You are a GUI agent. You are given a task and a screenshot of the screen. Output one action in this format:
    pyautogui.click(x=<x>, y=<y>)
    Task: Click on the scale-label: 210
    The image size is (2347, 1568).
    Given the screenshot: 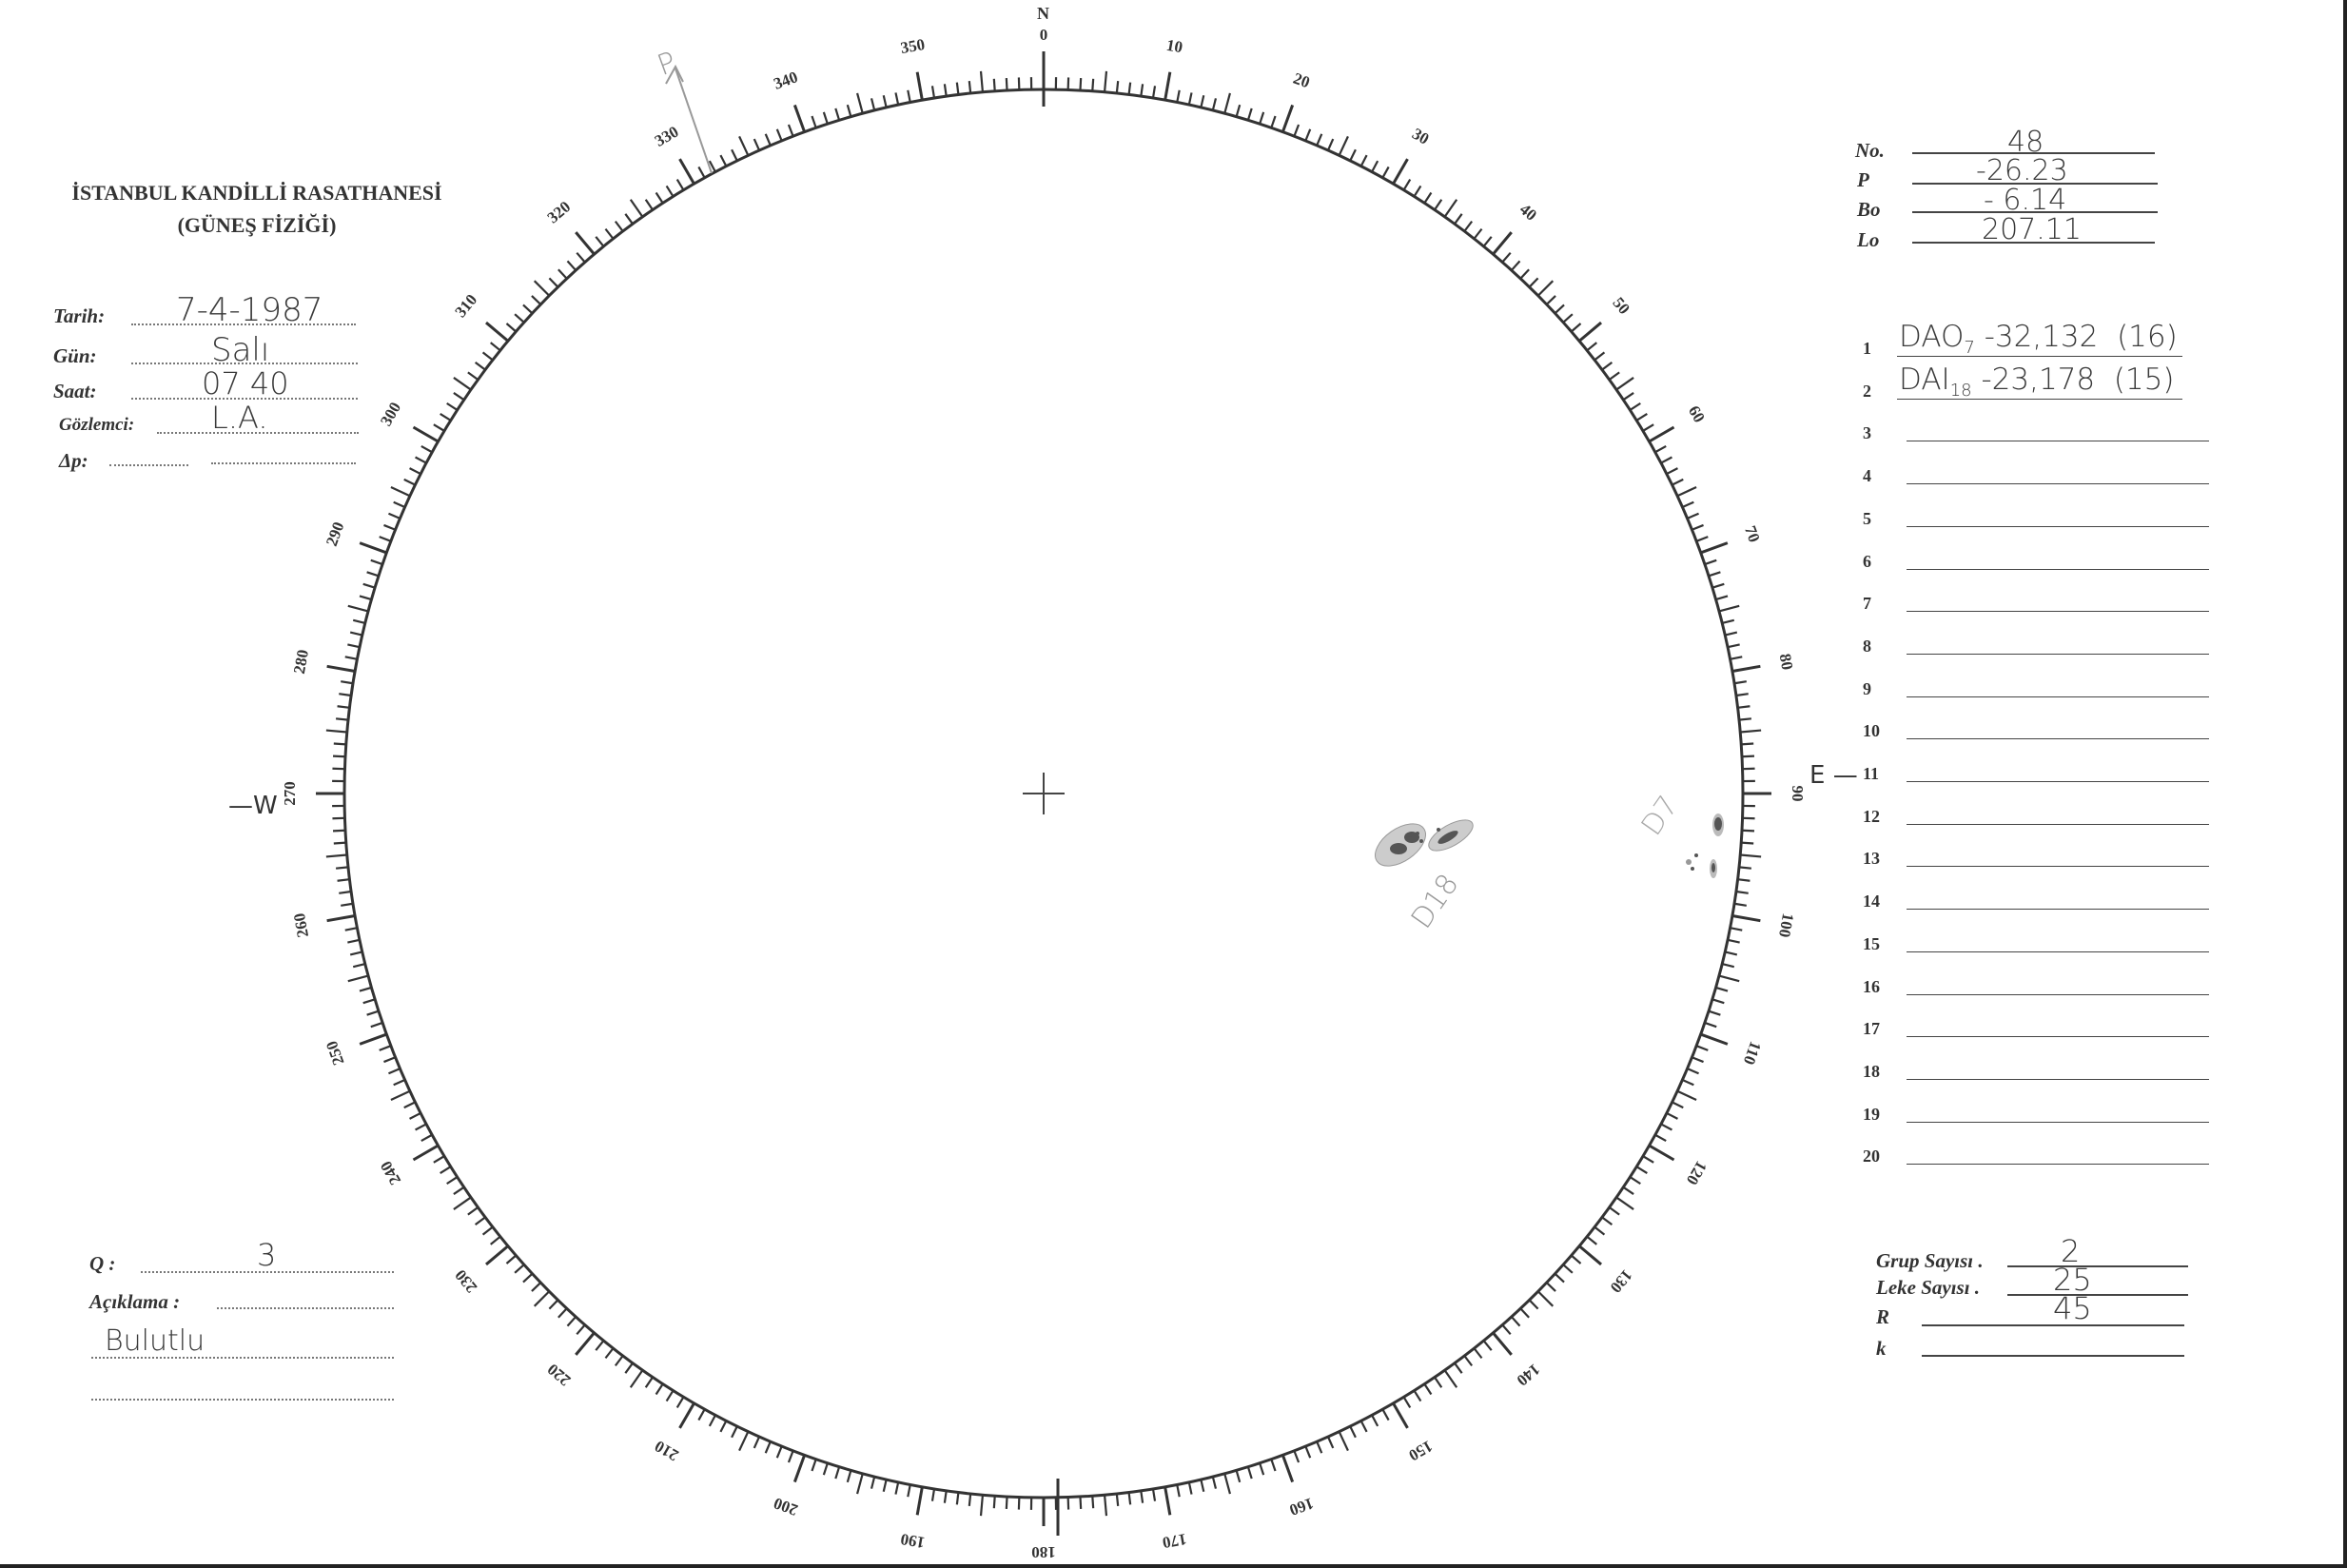 What is the action you would take?
    pyautogui.click(x=667, y=1450)
    